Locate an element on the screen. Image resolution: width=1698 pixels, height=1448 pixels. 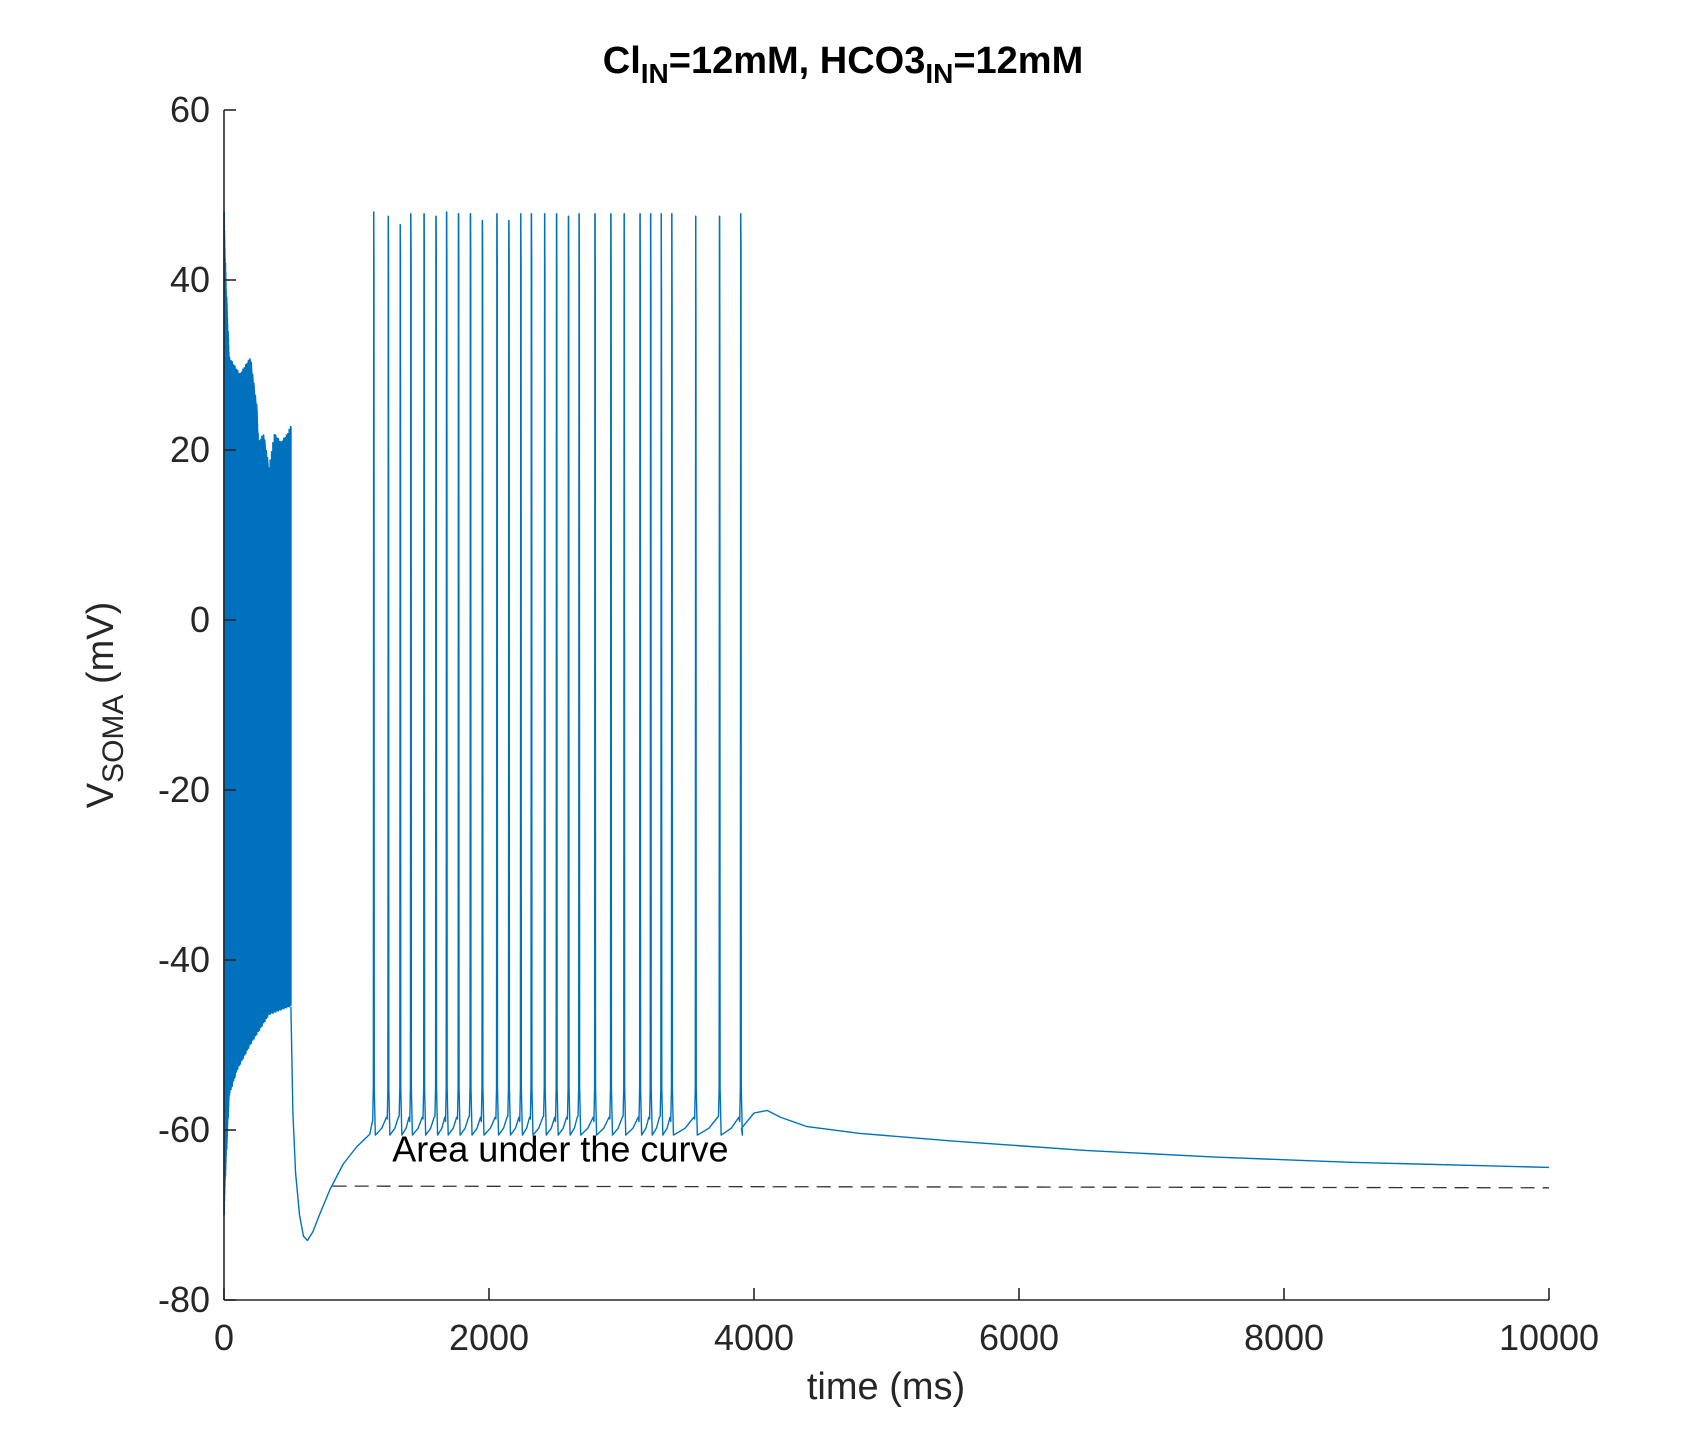
y-tick-label: 60 is located at coordinates (190, 109).